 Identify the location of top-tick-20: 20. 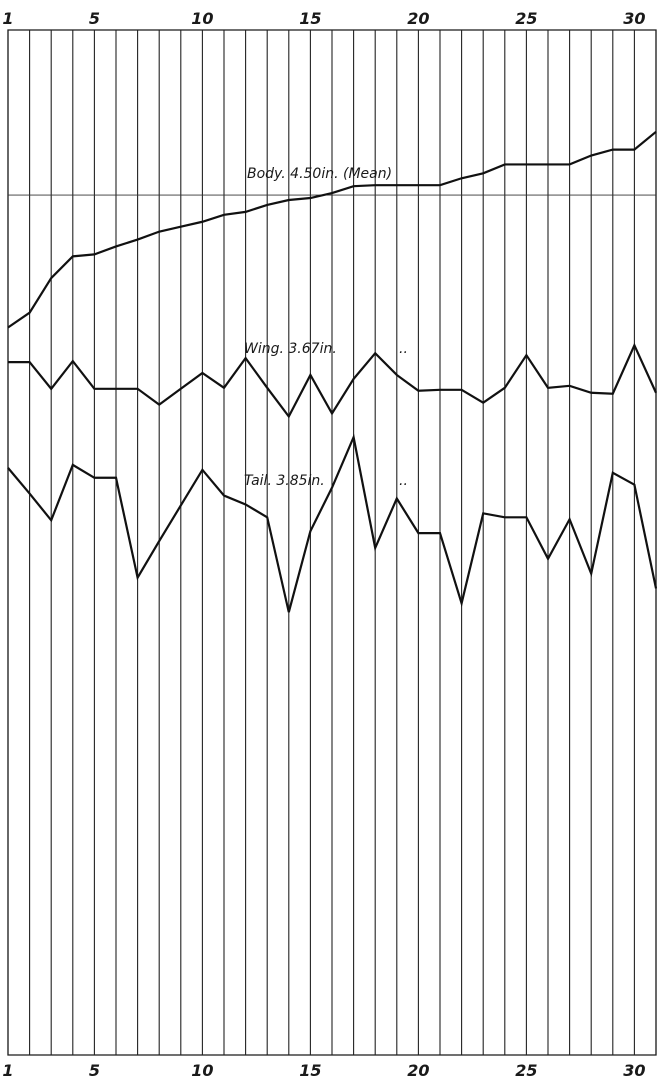
(418, 18).